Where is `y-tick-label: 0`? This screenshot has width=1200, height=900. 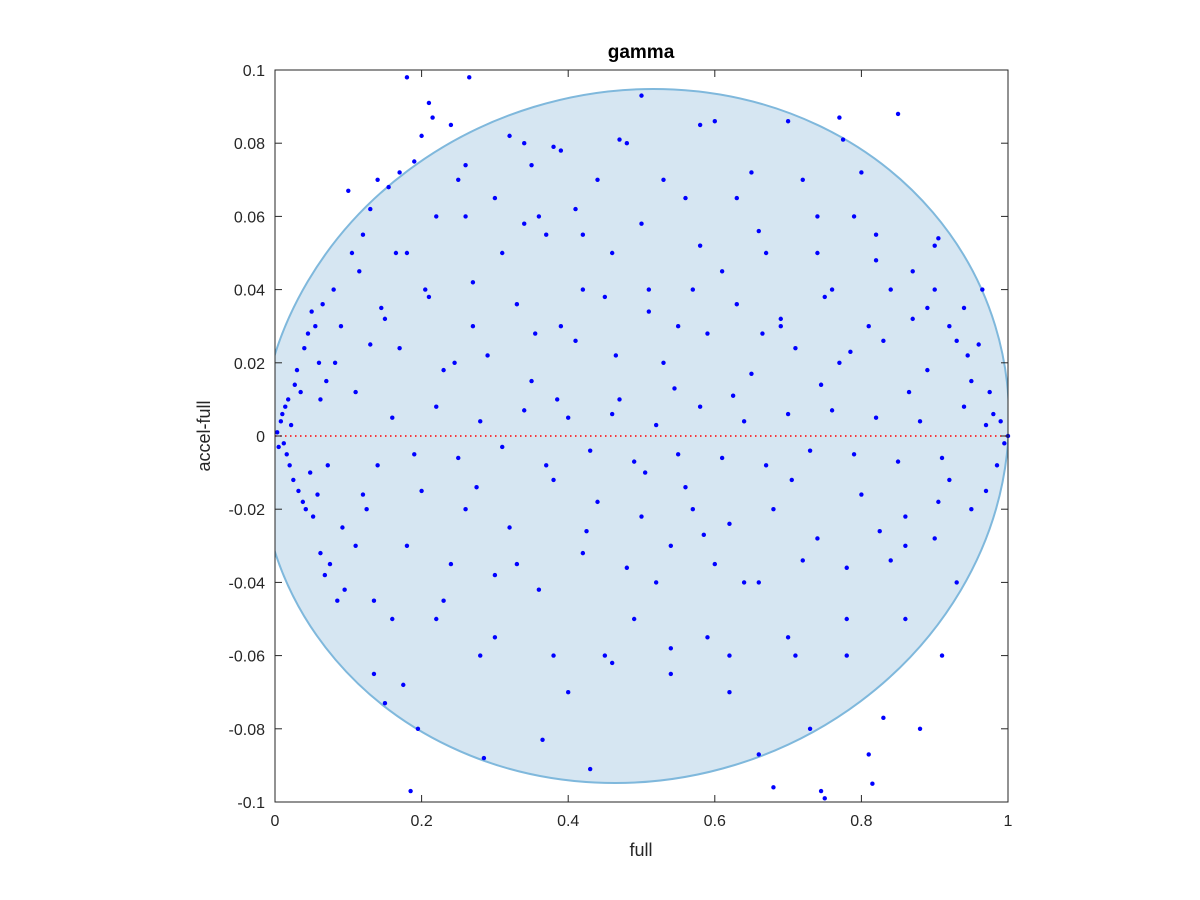
y-tick-label: 0 is located at coordinates (260, 437).